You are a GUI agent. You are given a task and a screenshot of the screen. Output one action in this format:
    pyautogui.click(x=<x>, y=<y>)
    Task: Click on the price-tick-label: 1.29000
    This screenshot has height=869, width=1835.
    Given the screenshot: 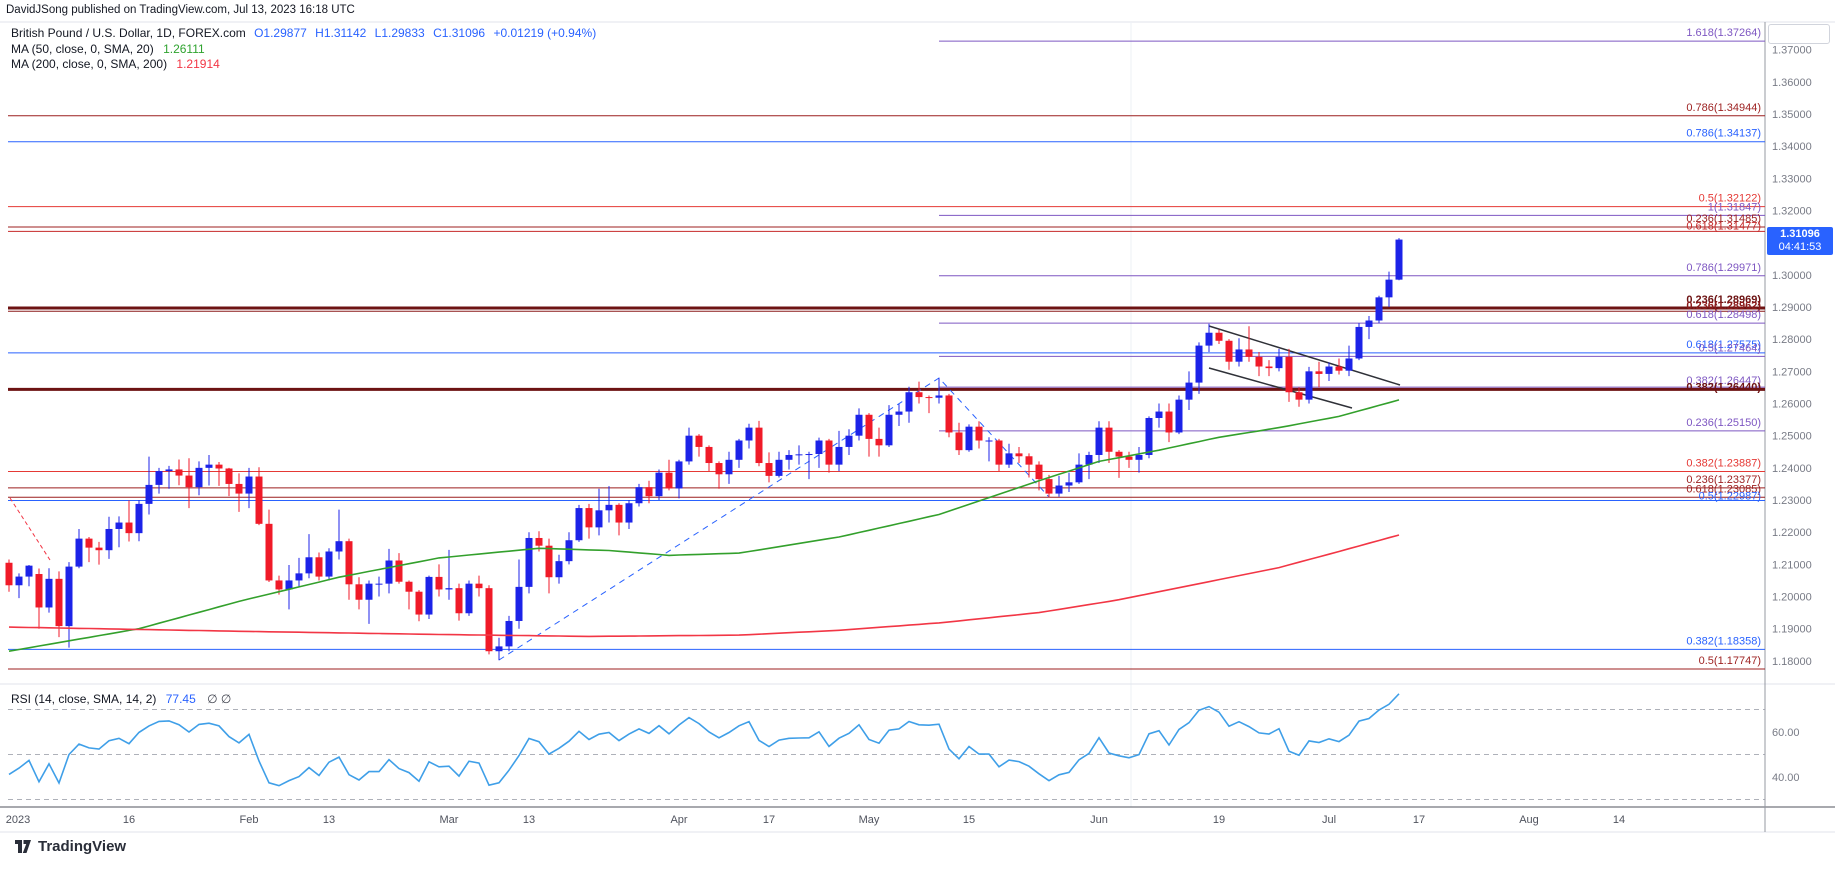 What is the action you would take?
    pyautogui.click(x=1792, y=308)
    